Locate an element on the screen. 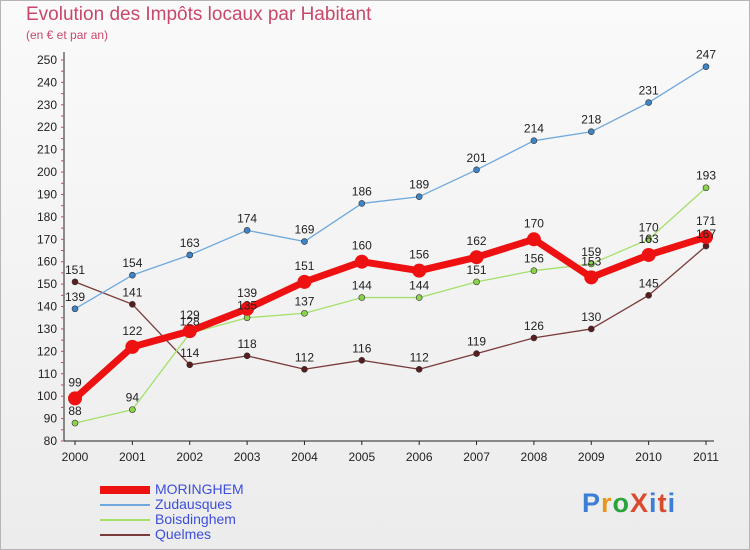  y-tick-label: 190 is located at coordinates (47, 194).